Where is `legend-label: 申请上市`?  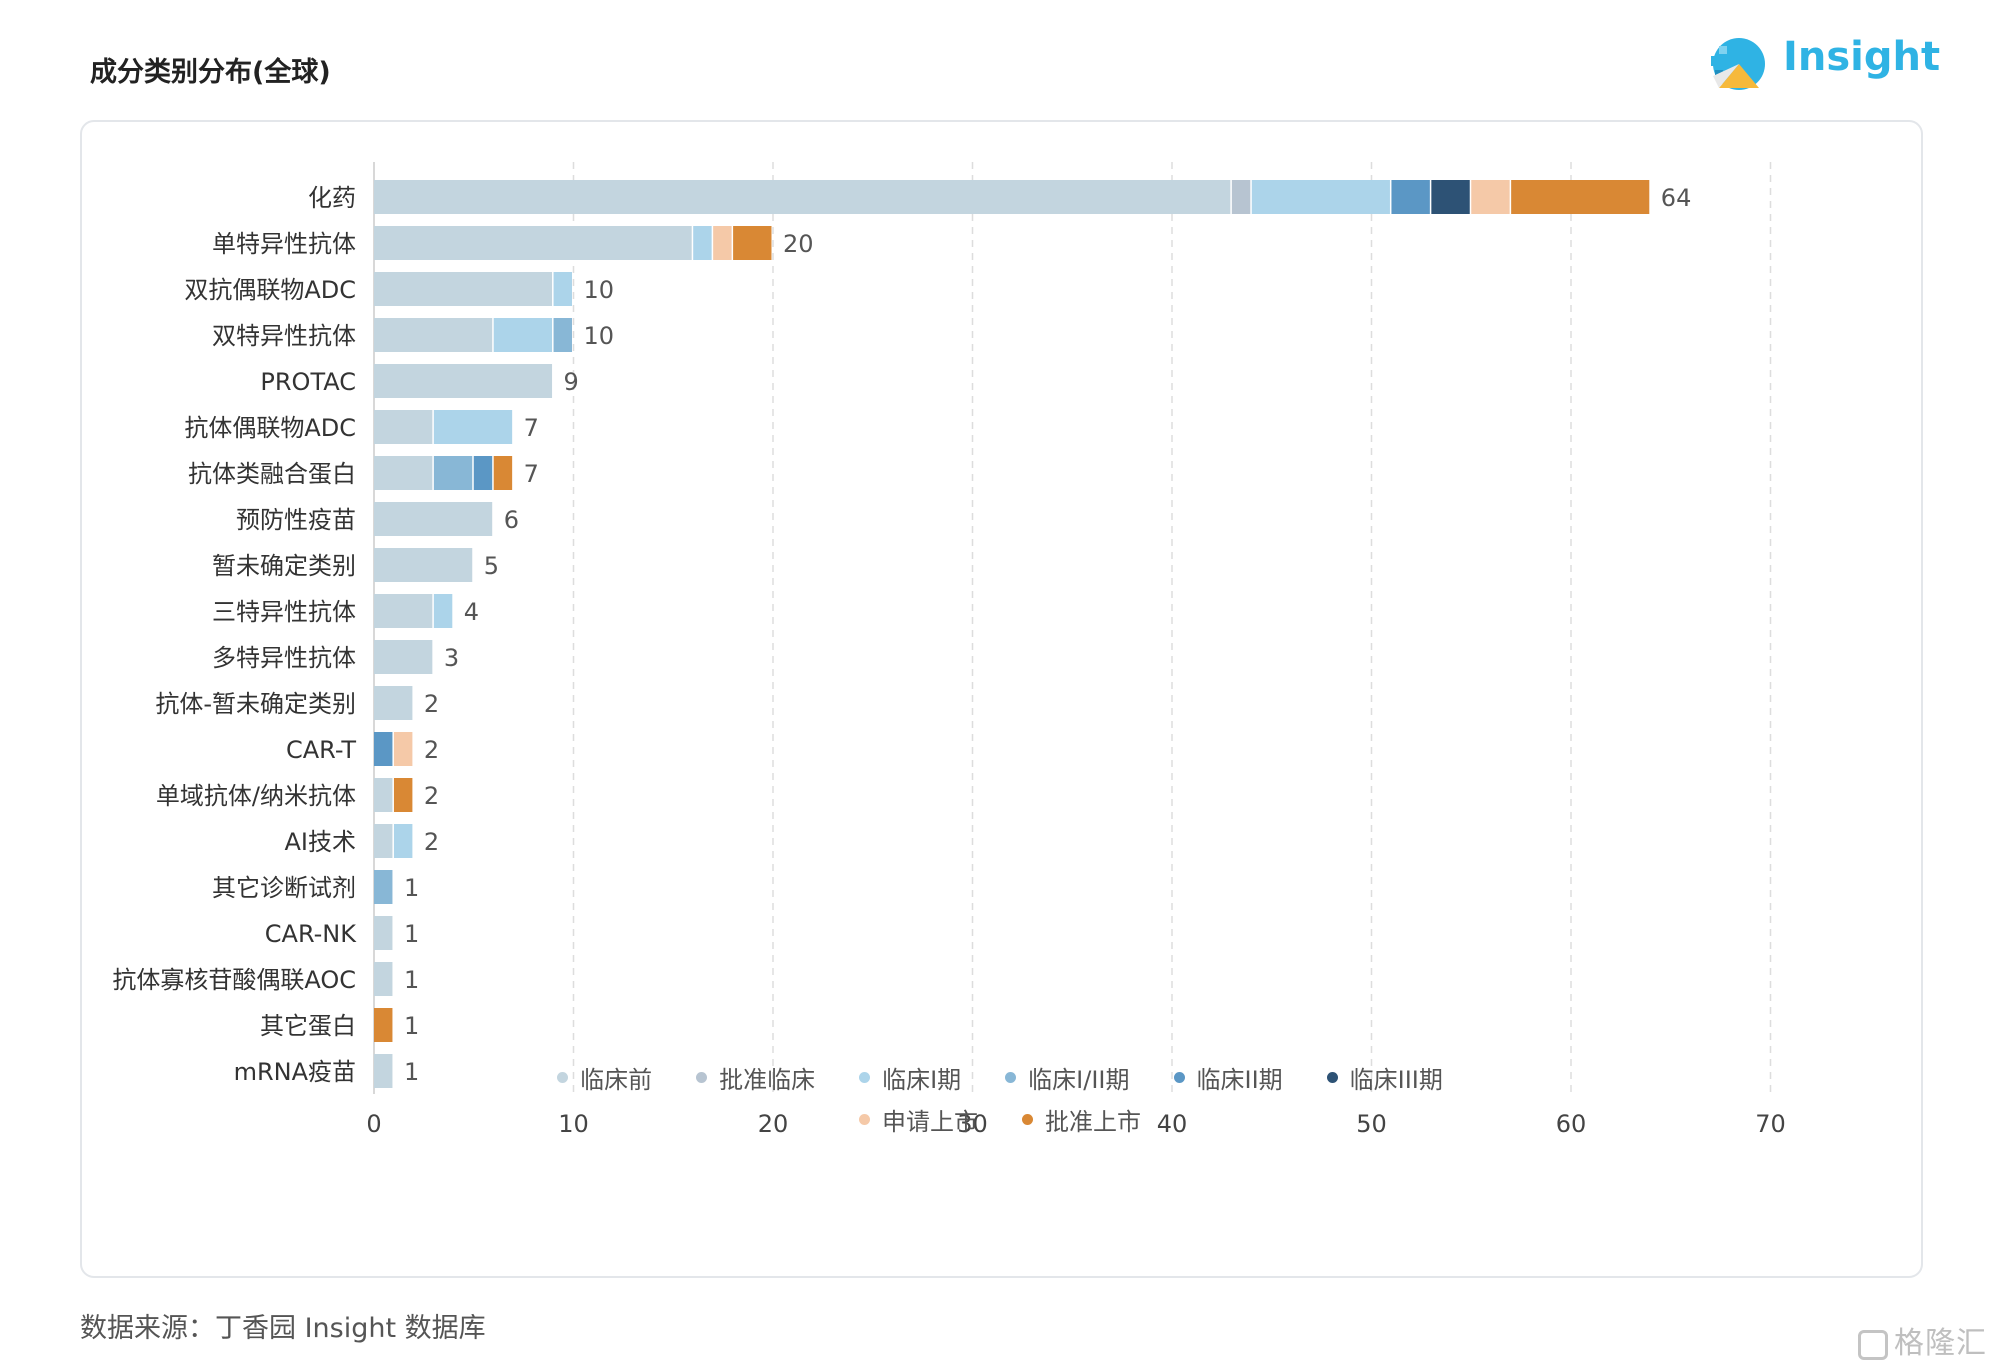 legend-label: 申请上市 is located at coordinates (930, 1121).